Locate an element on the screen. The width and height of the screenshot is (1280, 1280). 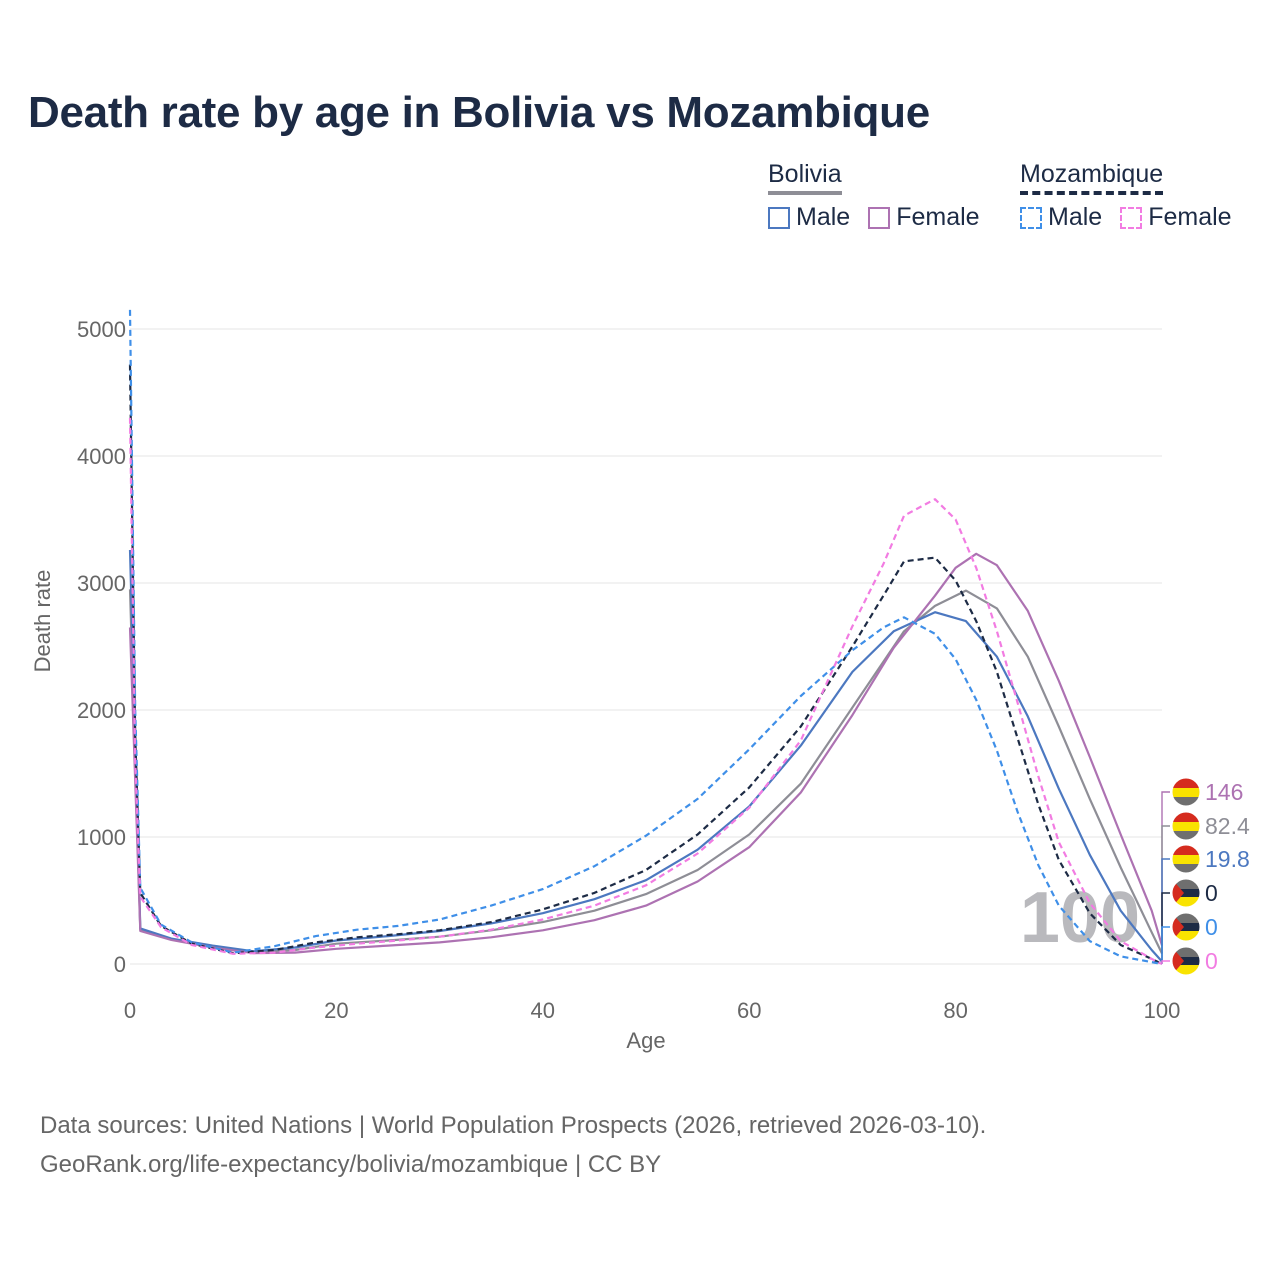
legend-bolivia: Bolivia Male Female is located at coordinates (874, 196).